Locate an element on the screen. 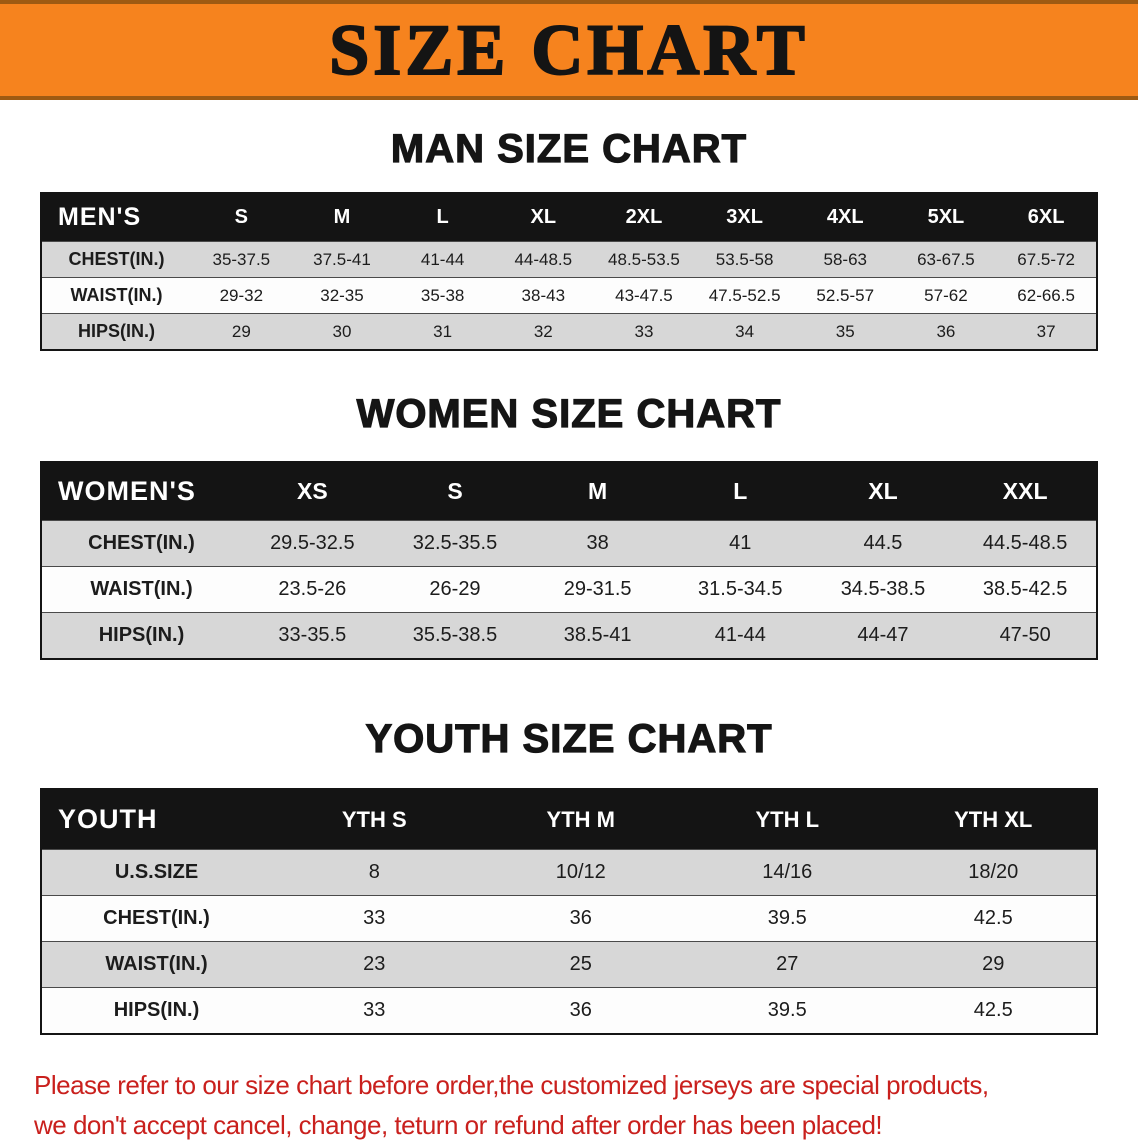  women-size-column-header: XL is located at coordinates (883, 491).